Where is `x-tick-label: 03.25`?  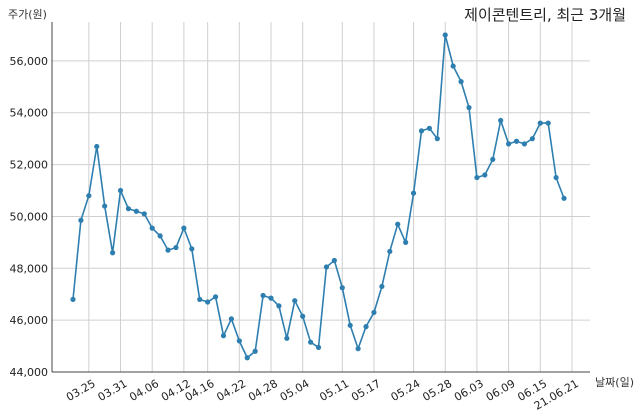 x-tick-label: 03.25 is located at coordinates (81, 390).